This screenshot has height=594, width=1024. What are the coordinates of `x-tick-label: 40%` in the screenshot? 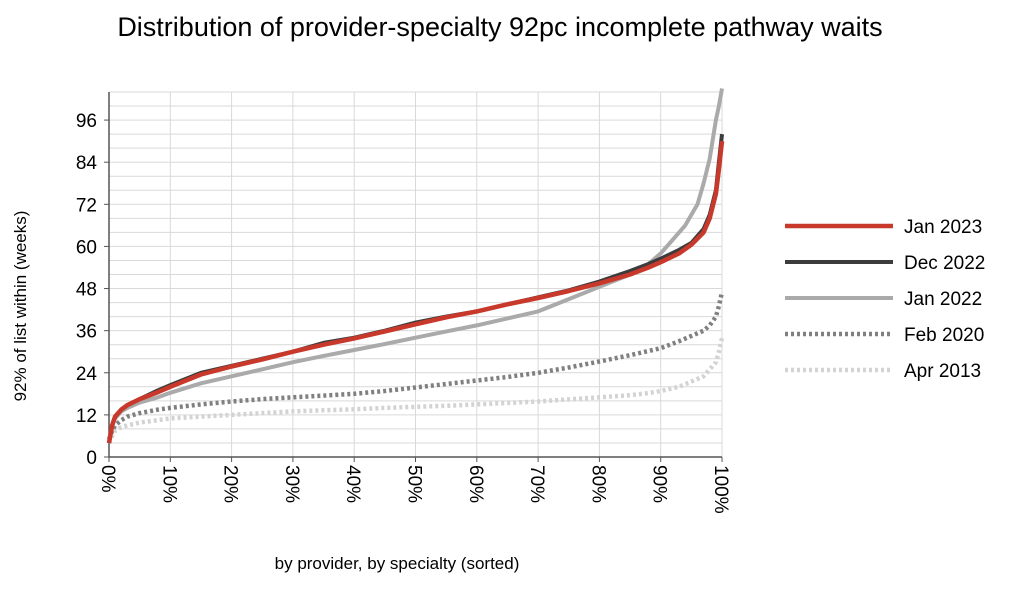 It's located at (352, 484).